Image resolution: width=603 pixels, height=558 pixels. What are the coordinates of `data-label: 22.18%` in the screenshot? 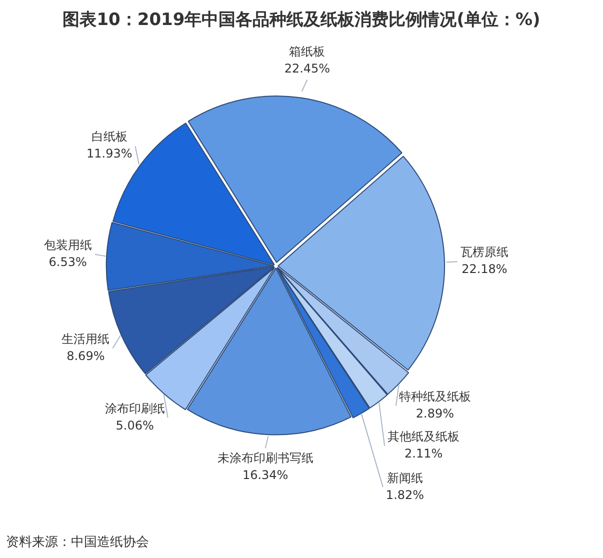 It's located at (485, 269).